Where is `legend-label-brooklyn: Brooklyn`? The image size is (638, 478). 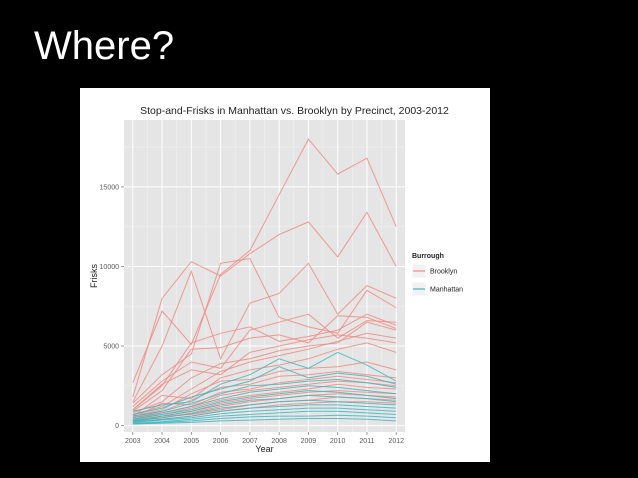 legend-label-brooklyn: Brooklyn is located at coordinates (443, 272).